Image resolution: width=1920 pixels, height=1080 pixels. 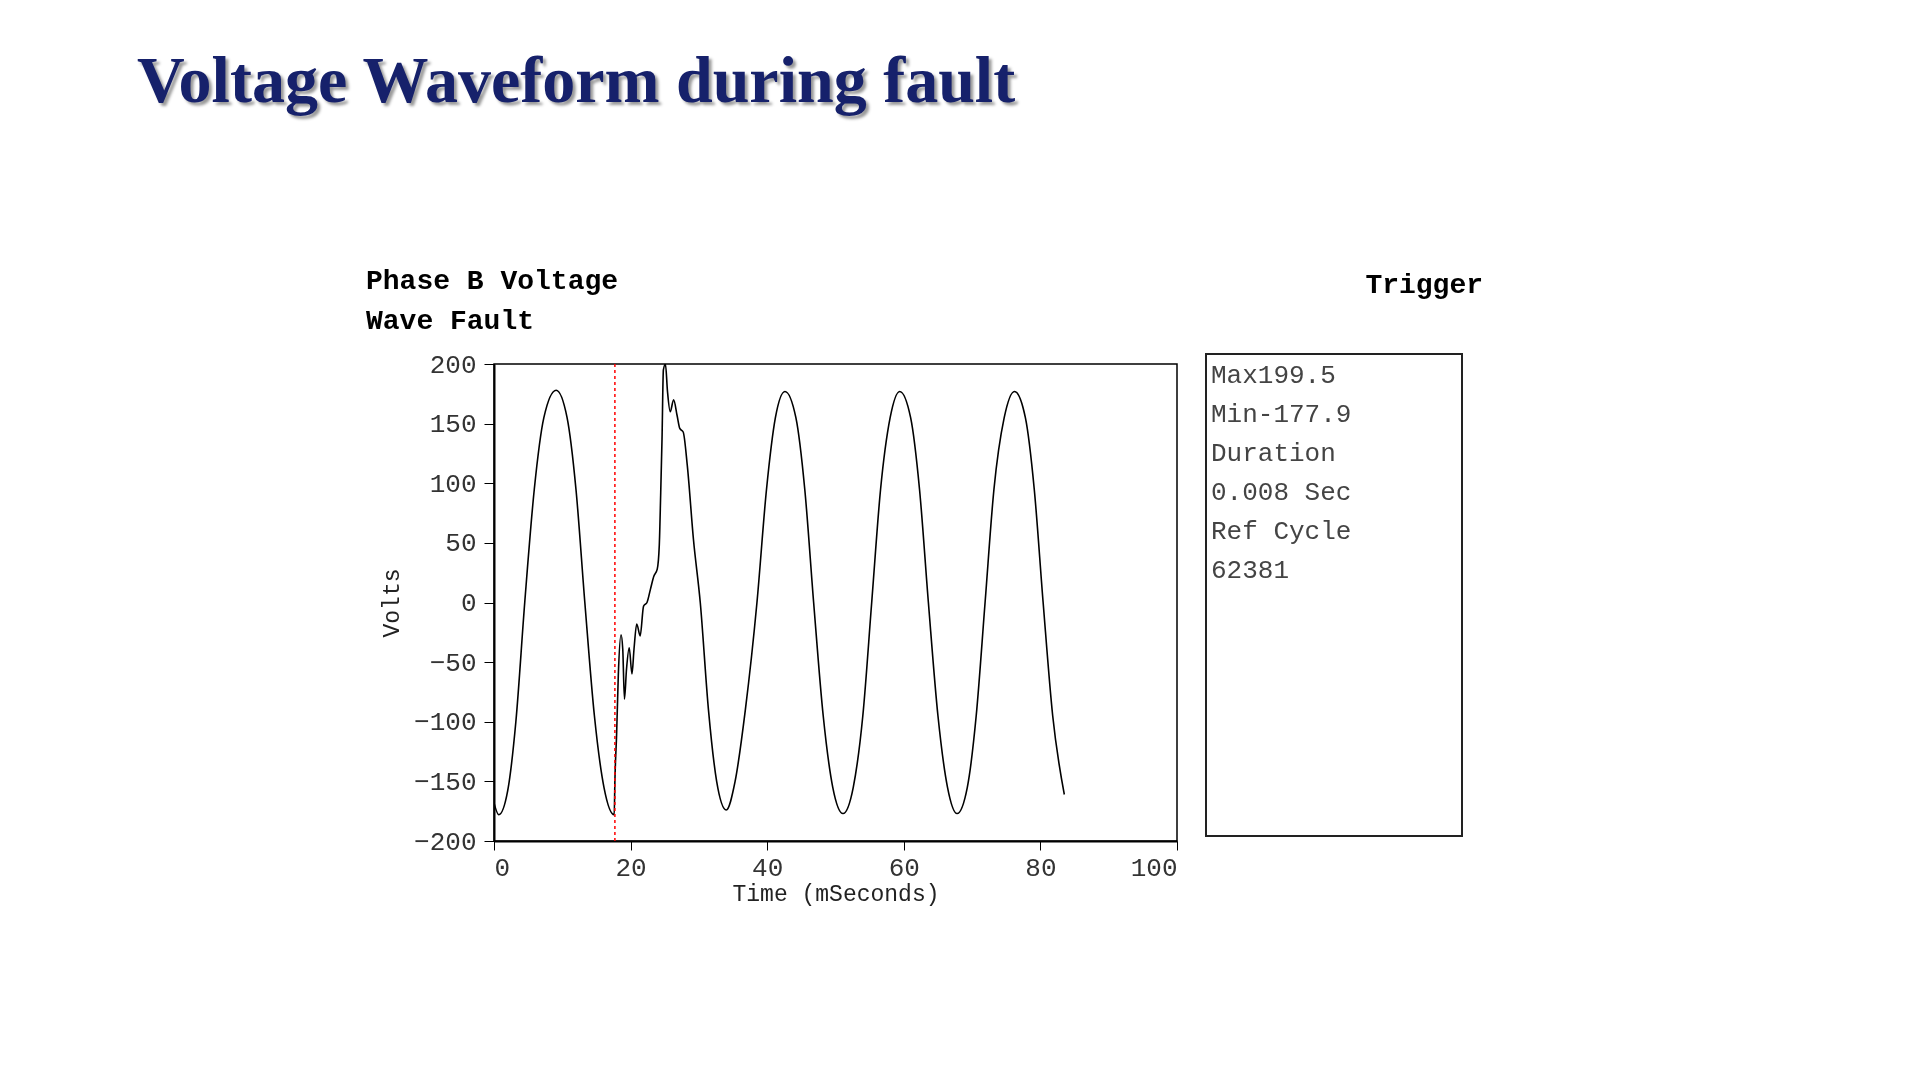 I want to click on x-tick-label: 100, so click(x=1154, y=868).